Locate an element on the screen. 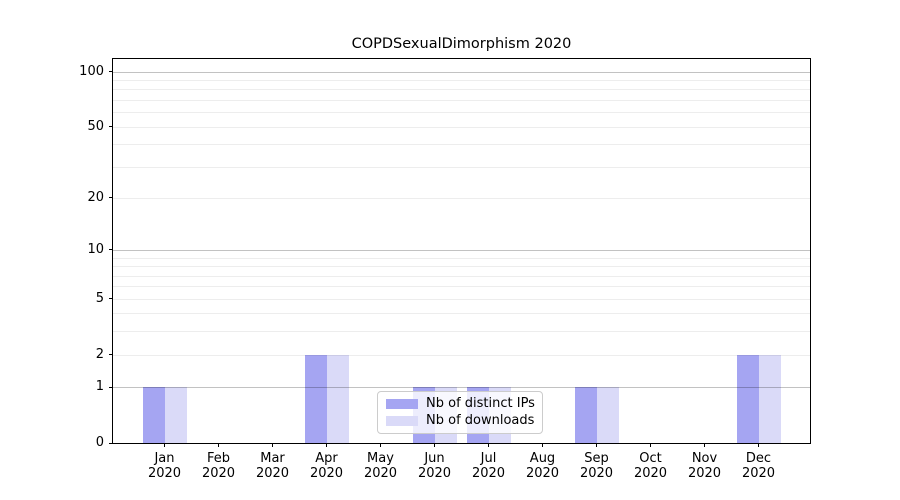 The height and width of the screenshot is (500, 900). x-tick-month: Apr is located at coordinates (326, 458).